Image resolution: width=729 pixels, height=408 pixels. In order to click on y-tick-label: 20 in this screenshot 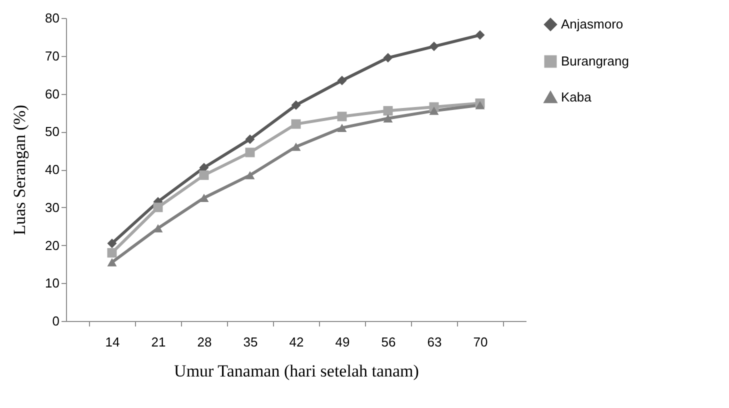, I will do `click(52, 245)`.